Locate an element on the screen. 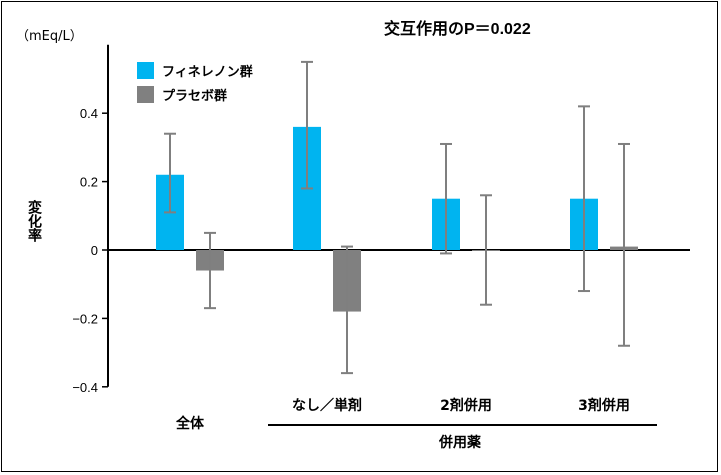 The image size is (721, 475). y-tick-label: −0.2 is located at coordinates (85, 318).